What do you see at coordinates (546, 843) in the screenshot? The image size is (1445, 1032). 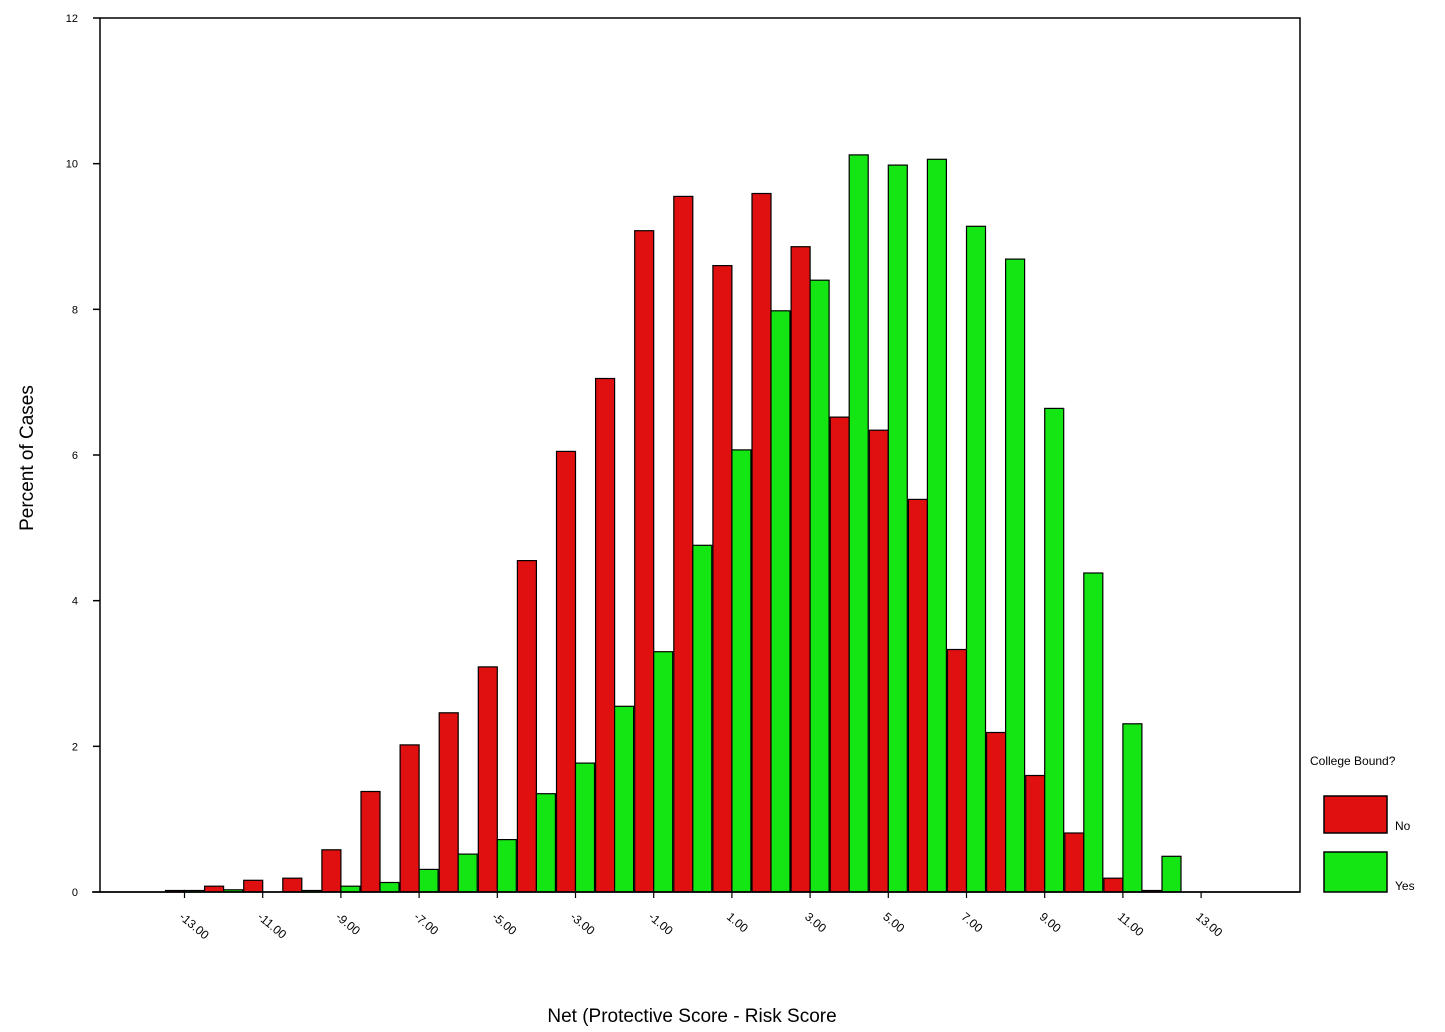 I see `bar-yes--4` at bounding box center [546, 843].